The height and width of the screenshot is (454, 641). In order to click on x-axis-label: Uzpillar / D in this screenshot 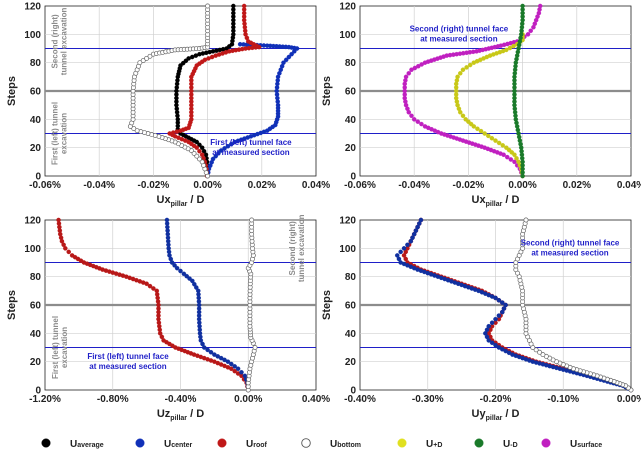, I will do `click(180, 415)`.